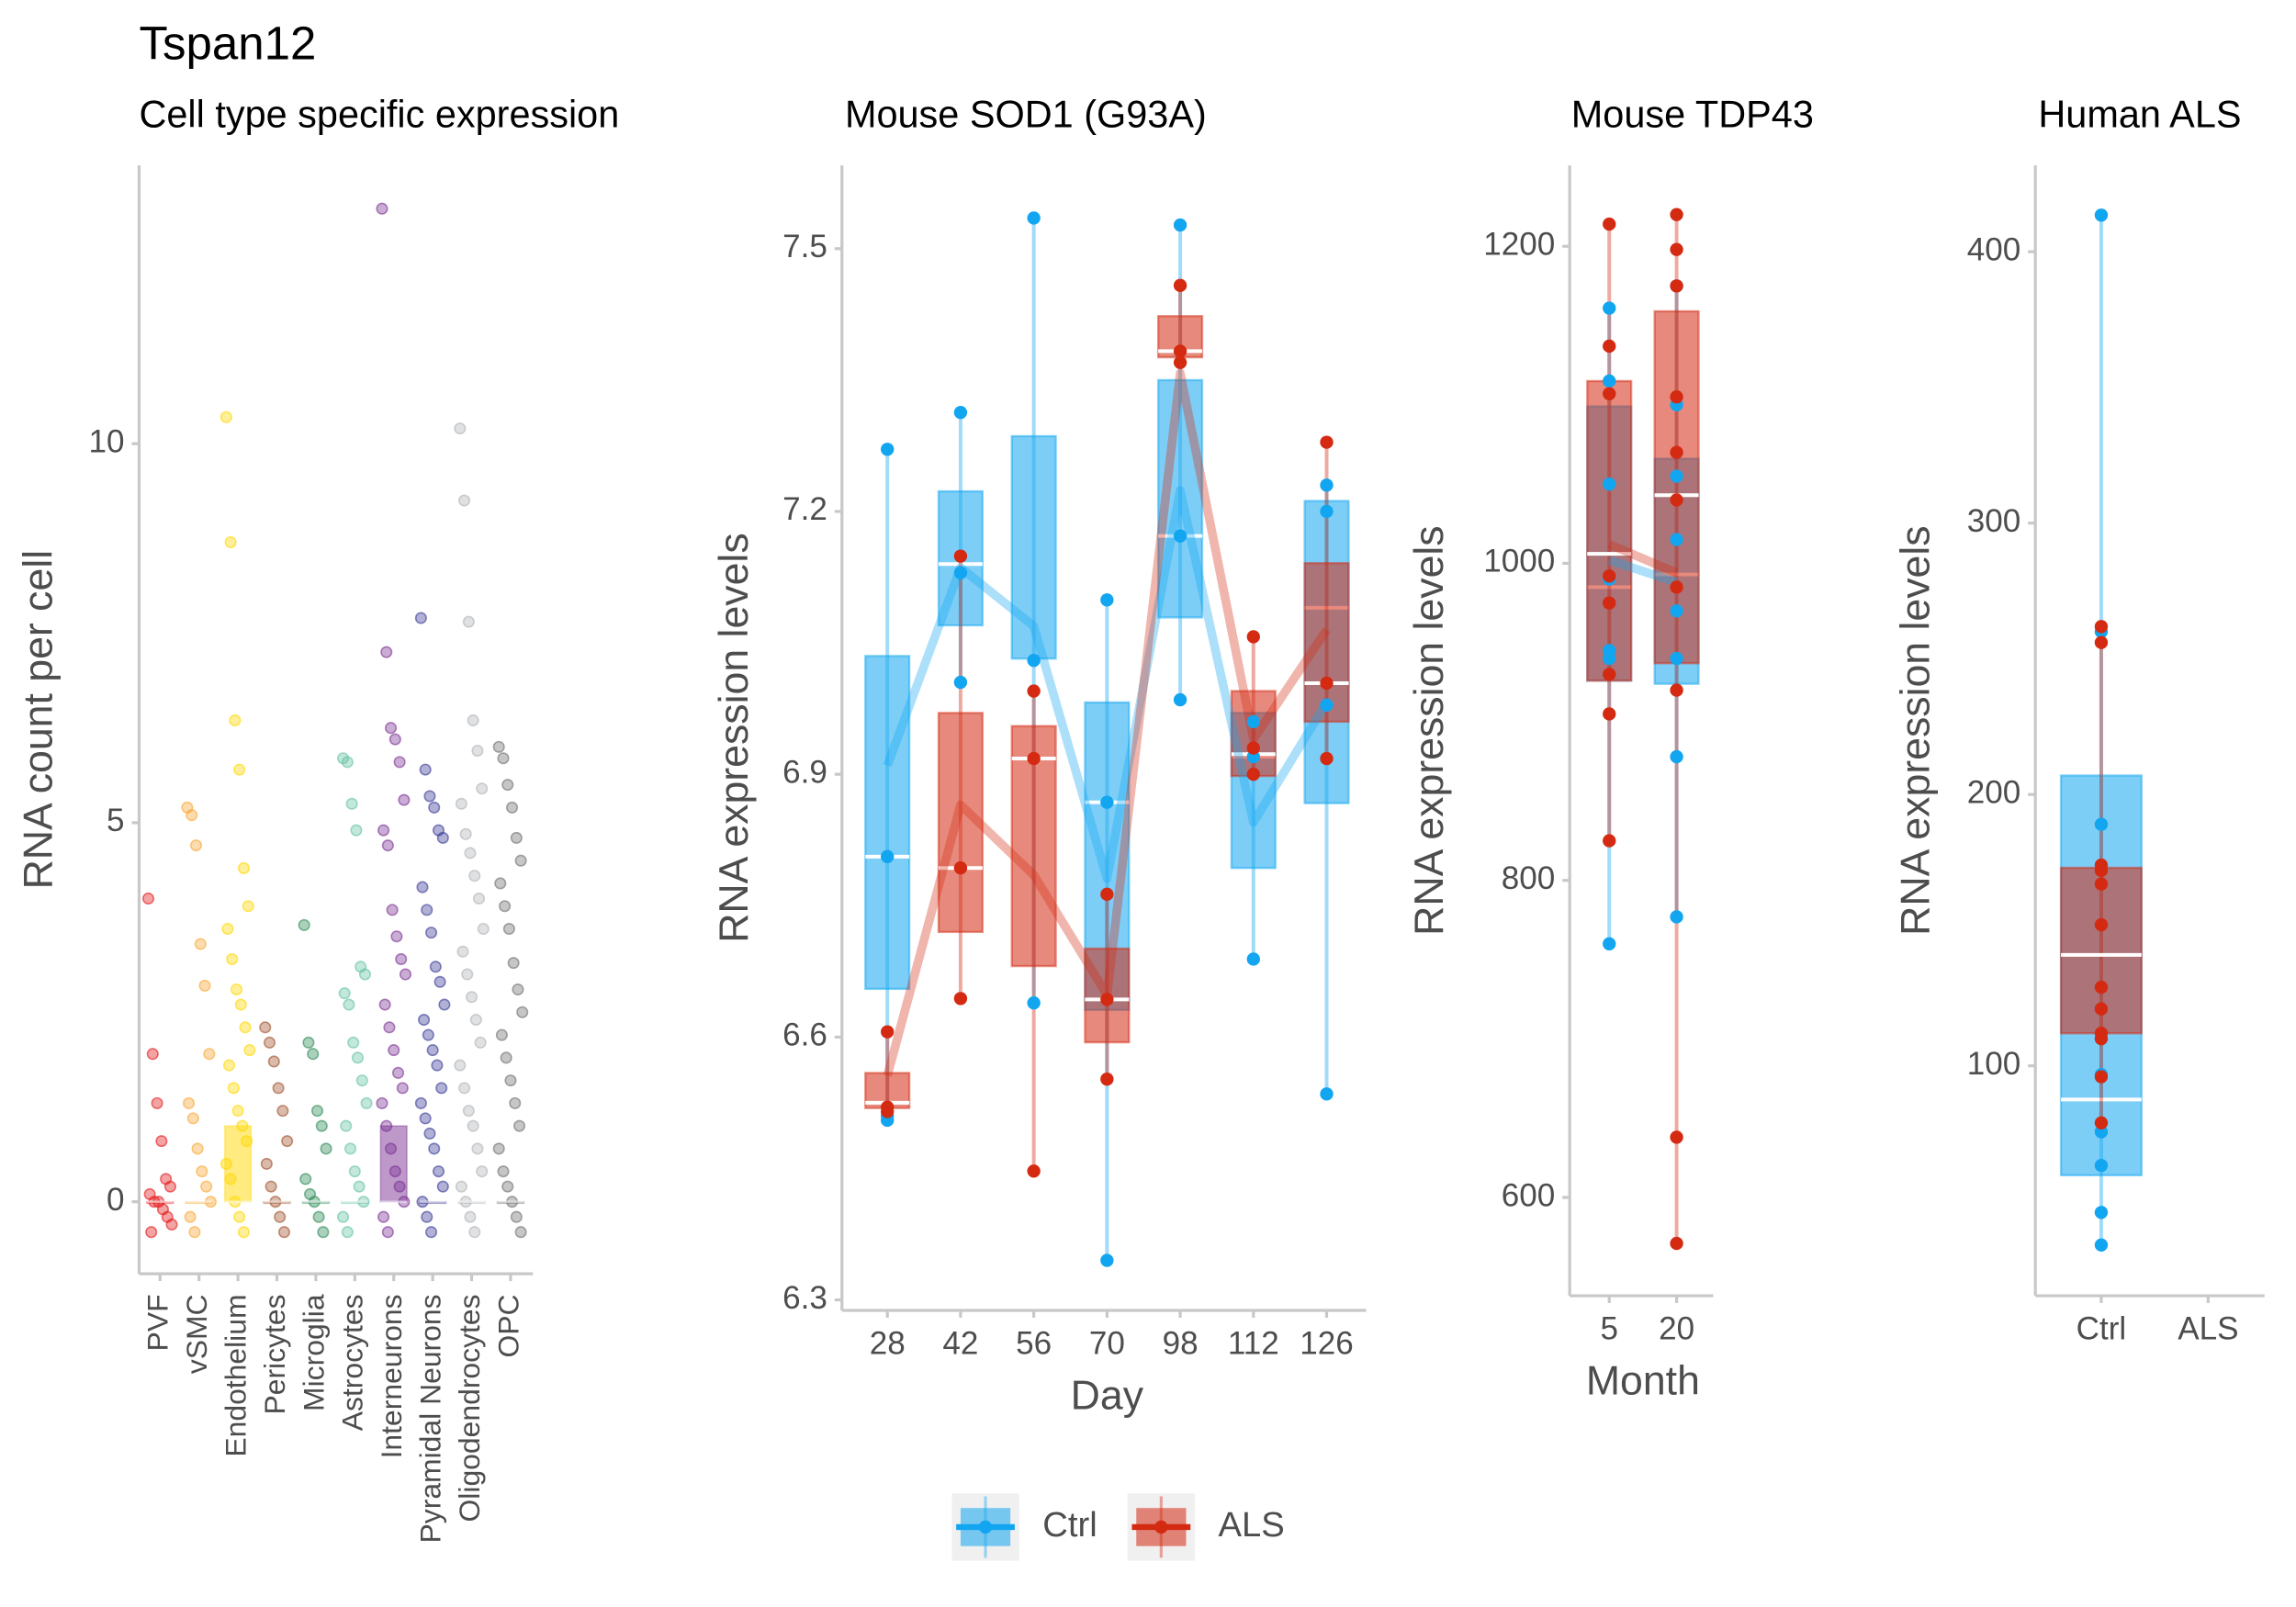 The width and height of the screenshot is (2296, 1607). What do you see at coordinates (804, 509) in the screenshot?
I see `y-tick-label: 7.2` at bounding box center [804, 509].